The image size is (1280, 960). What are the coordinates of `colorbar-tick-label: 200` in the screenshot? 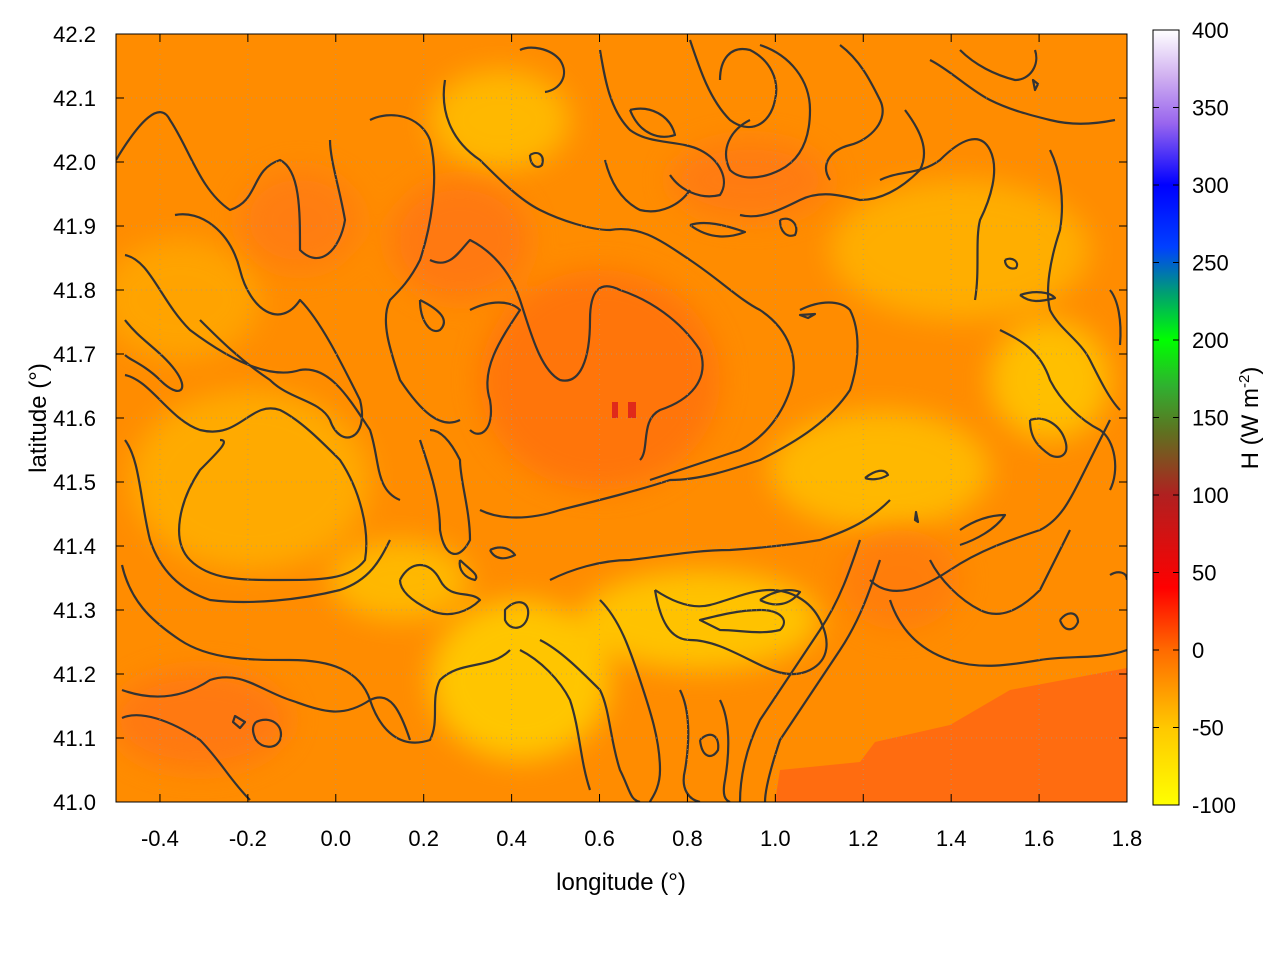 It's located at (1210, 340).